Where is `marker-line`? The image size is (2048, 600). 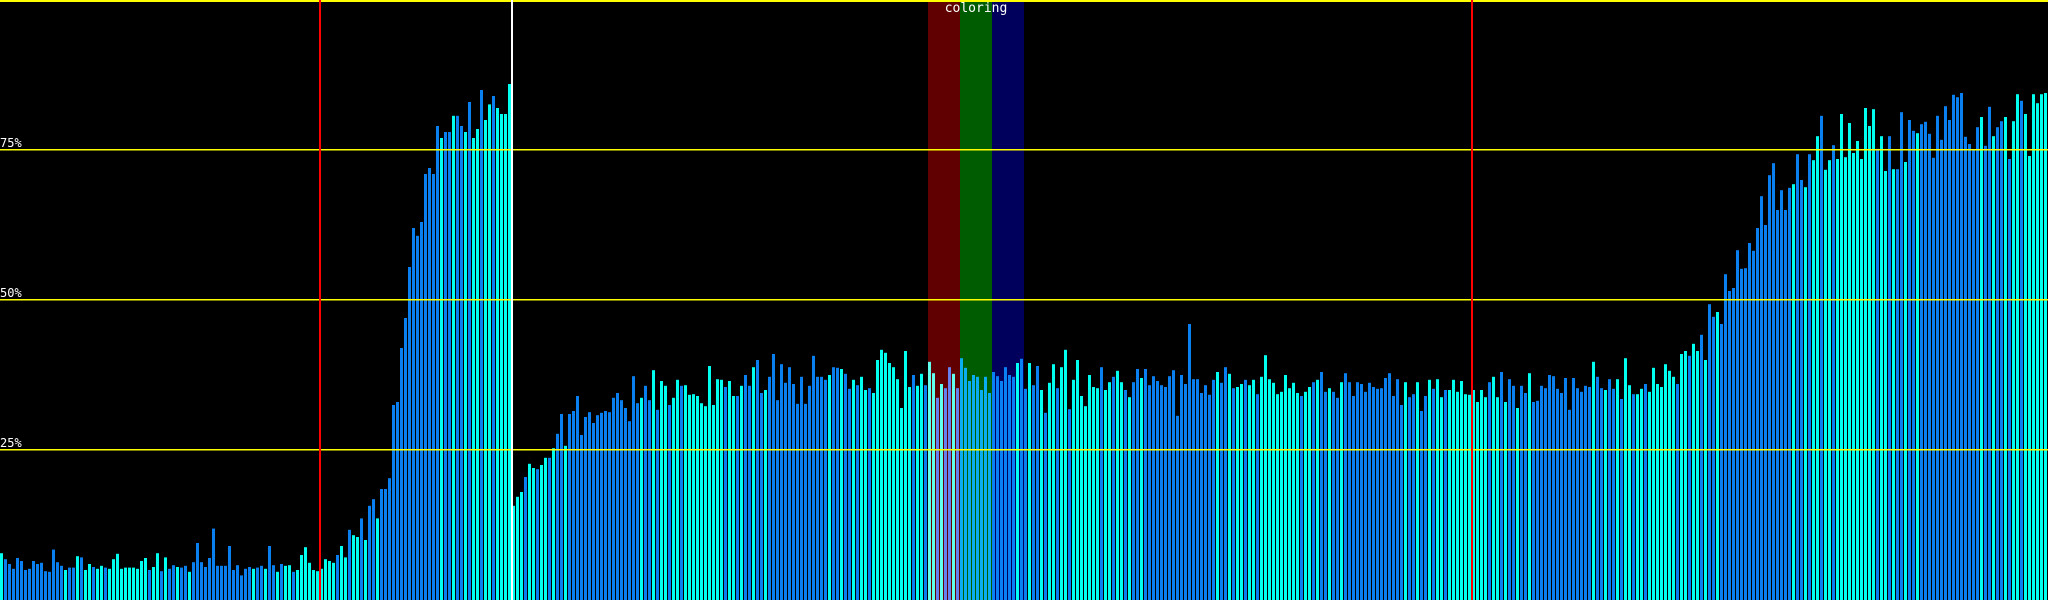
marker-line is located at coordinates (512, 300).